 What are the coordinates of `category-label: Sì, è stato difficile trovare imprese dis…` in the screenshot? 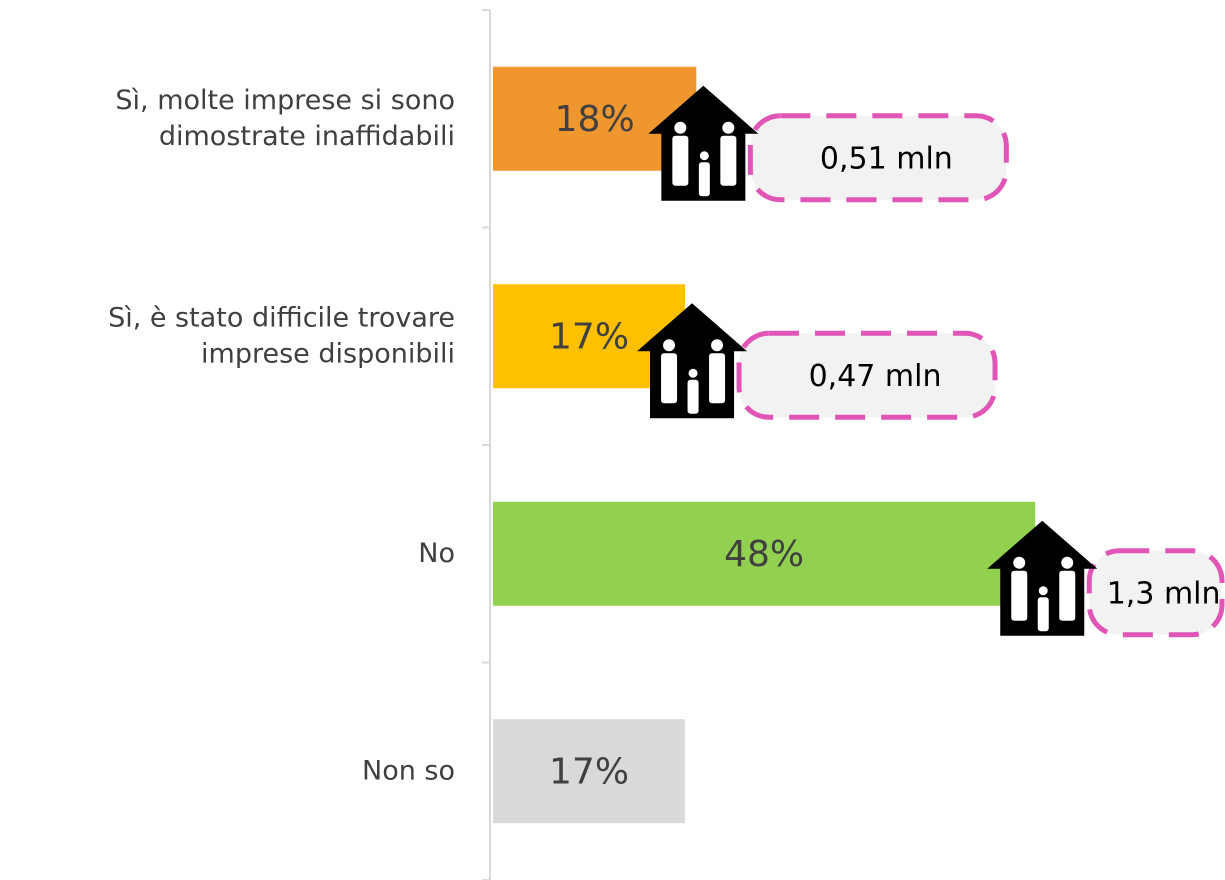 It's located at (281, 335).